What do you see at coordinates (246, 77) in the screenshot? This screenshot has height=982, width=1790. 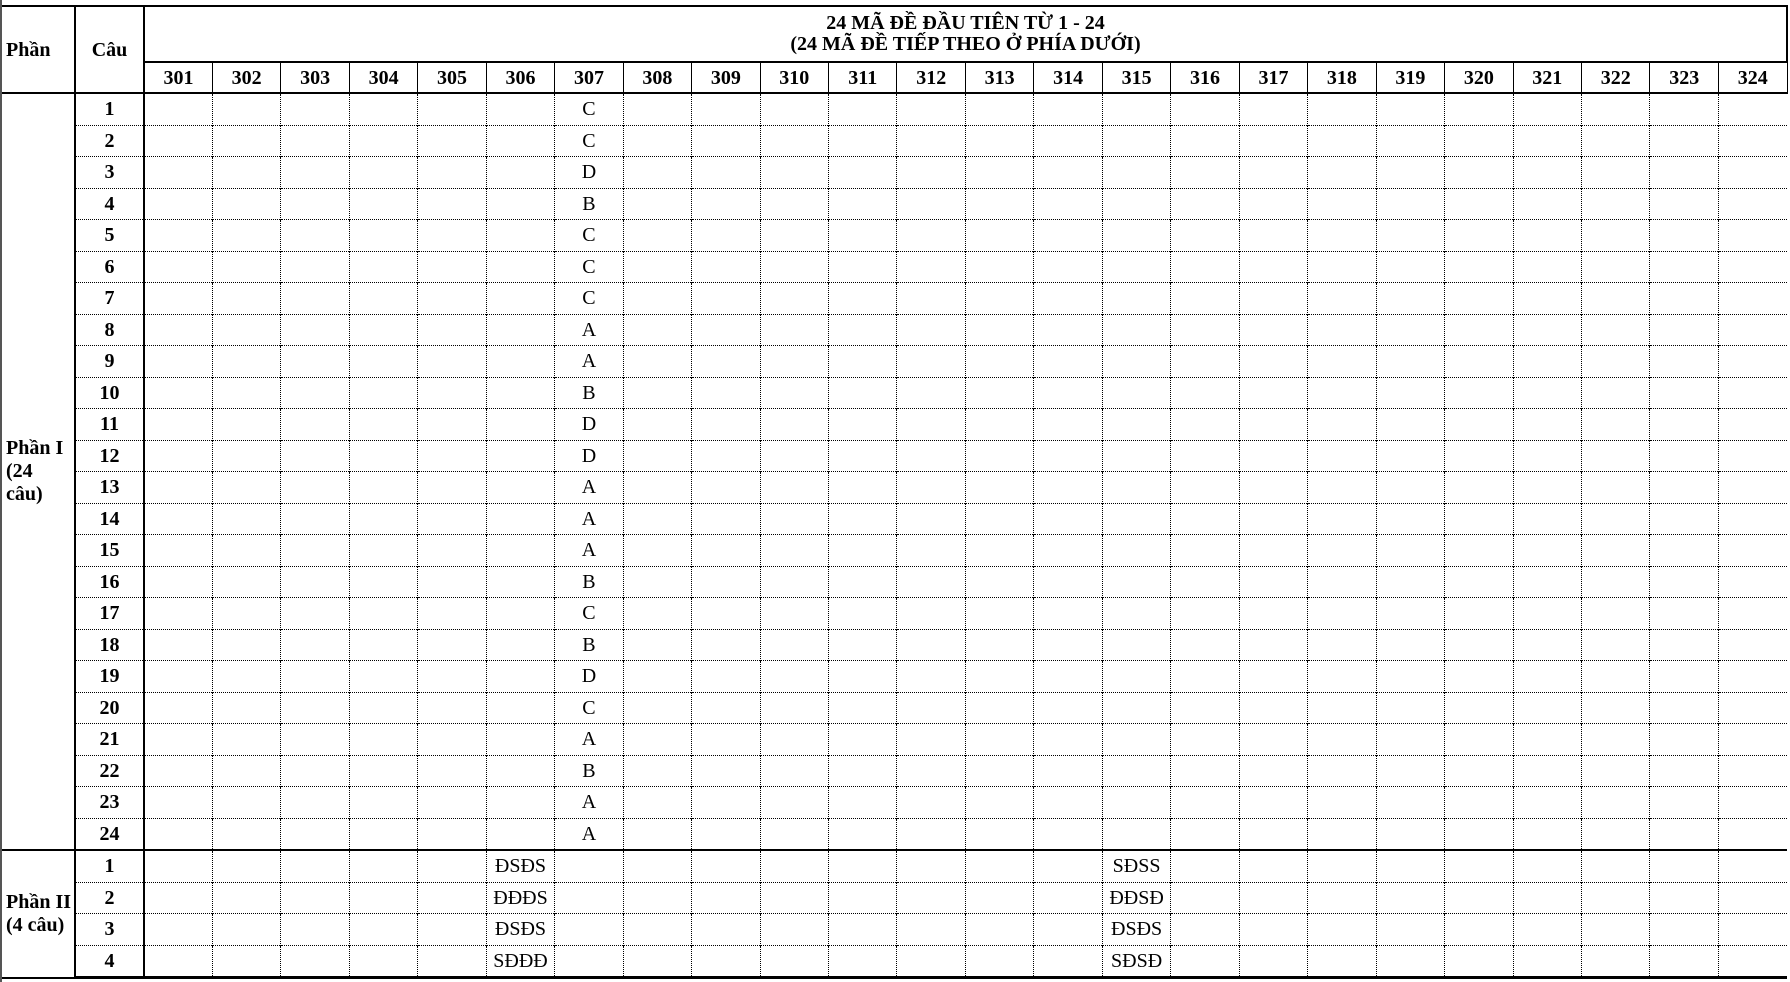 I see `exam-code-header-302: 302` at bounding box center [246, 77].